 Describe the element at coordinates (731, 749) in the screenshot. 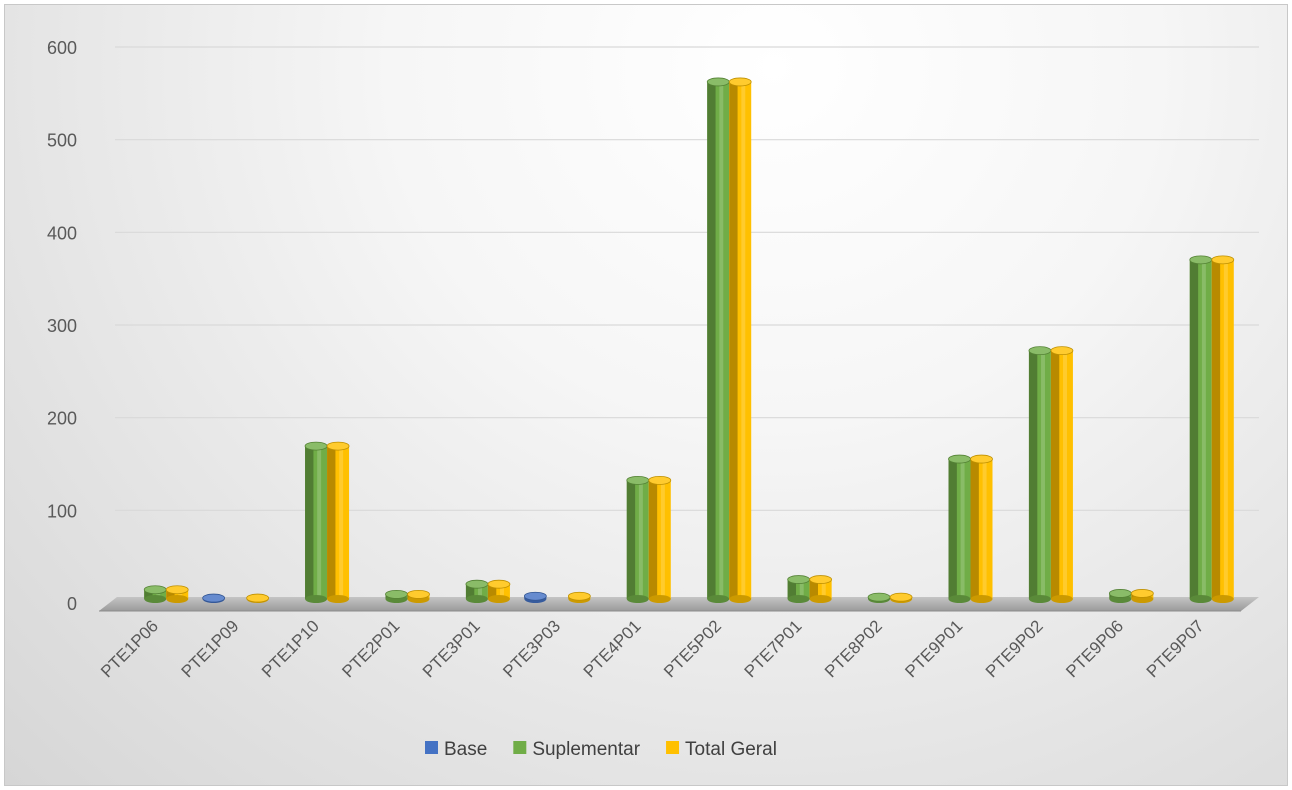

I see `legend-label: Total Geral` at that location.